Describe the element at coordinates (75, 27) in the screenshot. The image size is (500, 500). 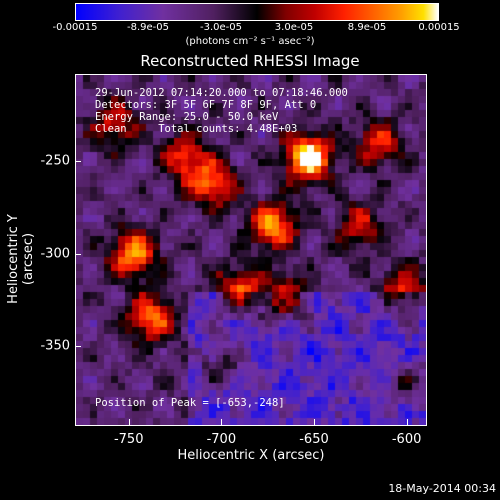
I see `colorbar-tick-label: -0.00015` at that location.